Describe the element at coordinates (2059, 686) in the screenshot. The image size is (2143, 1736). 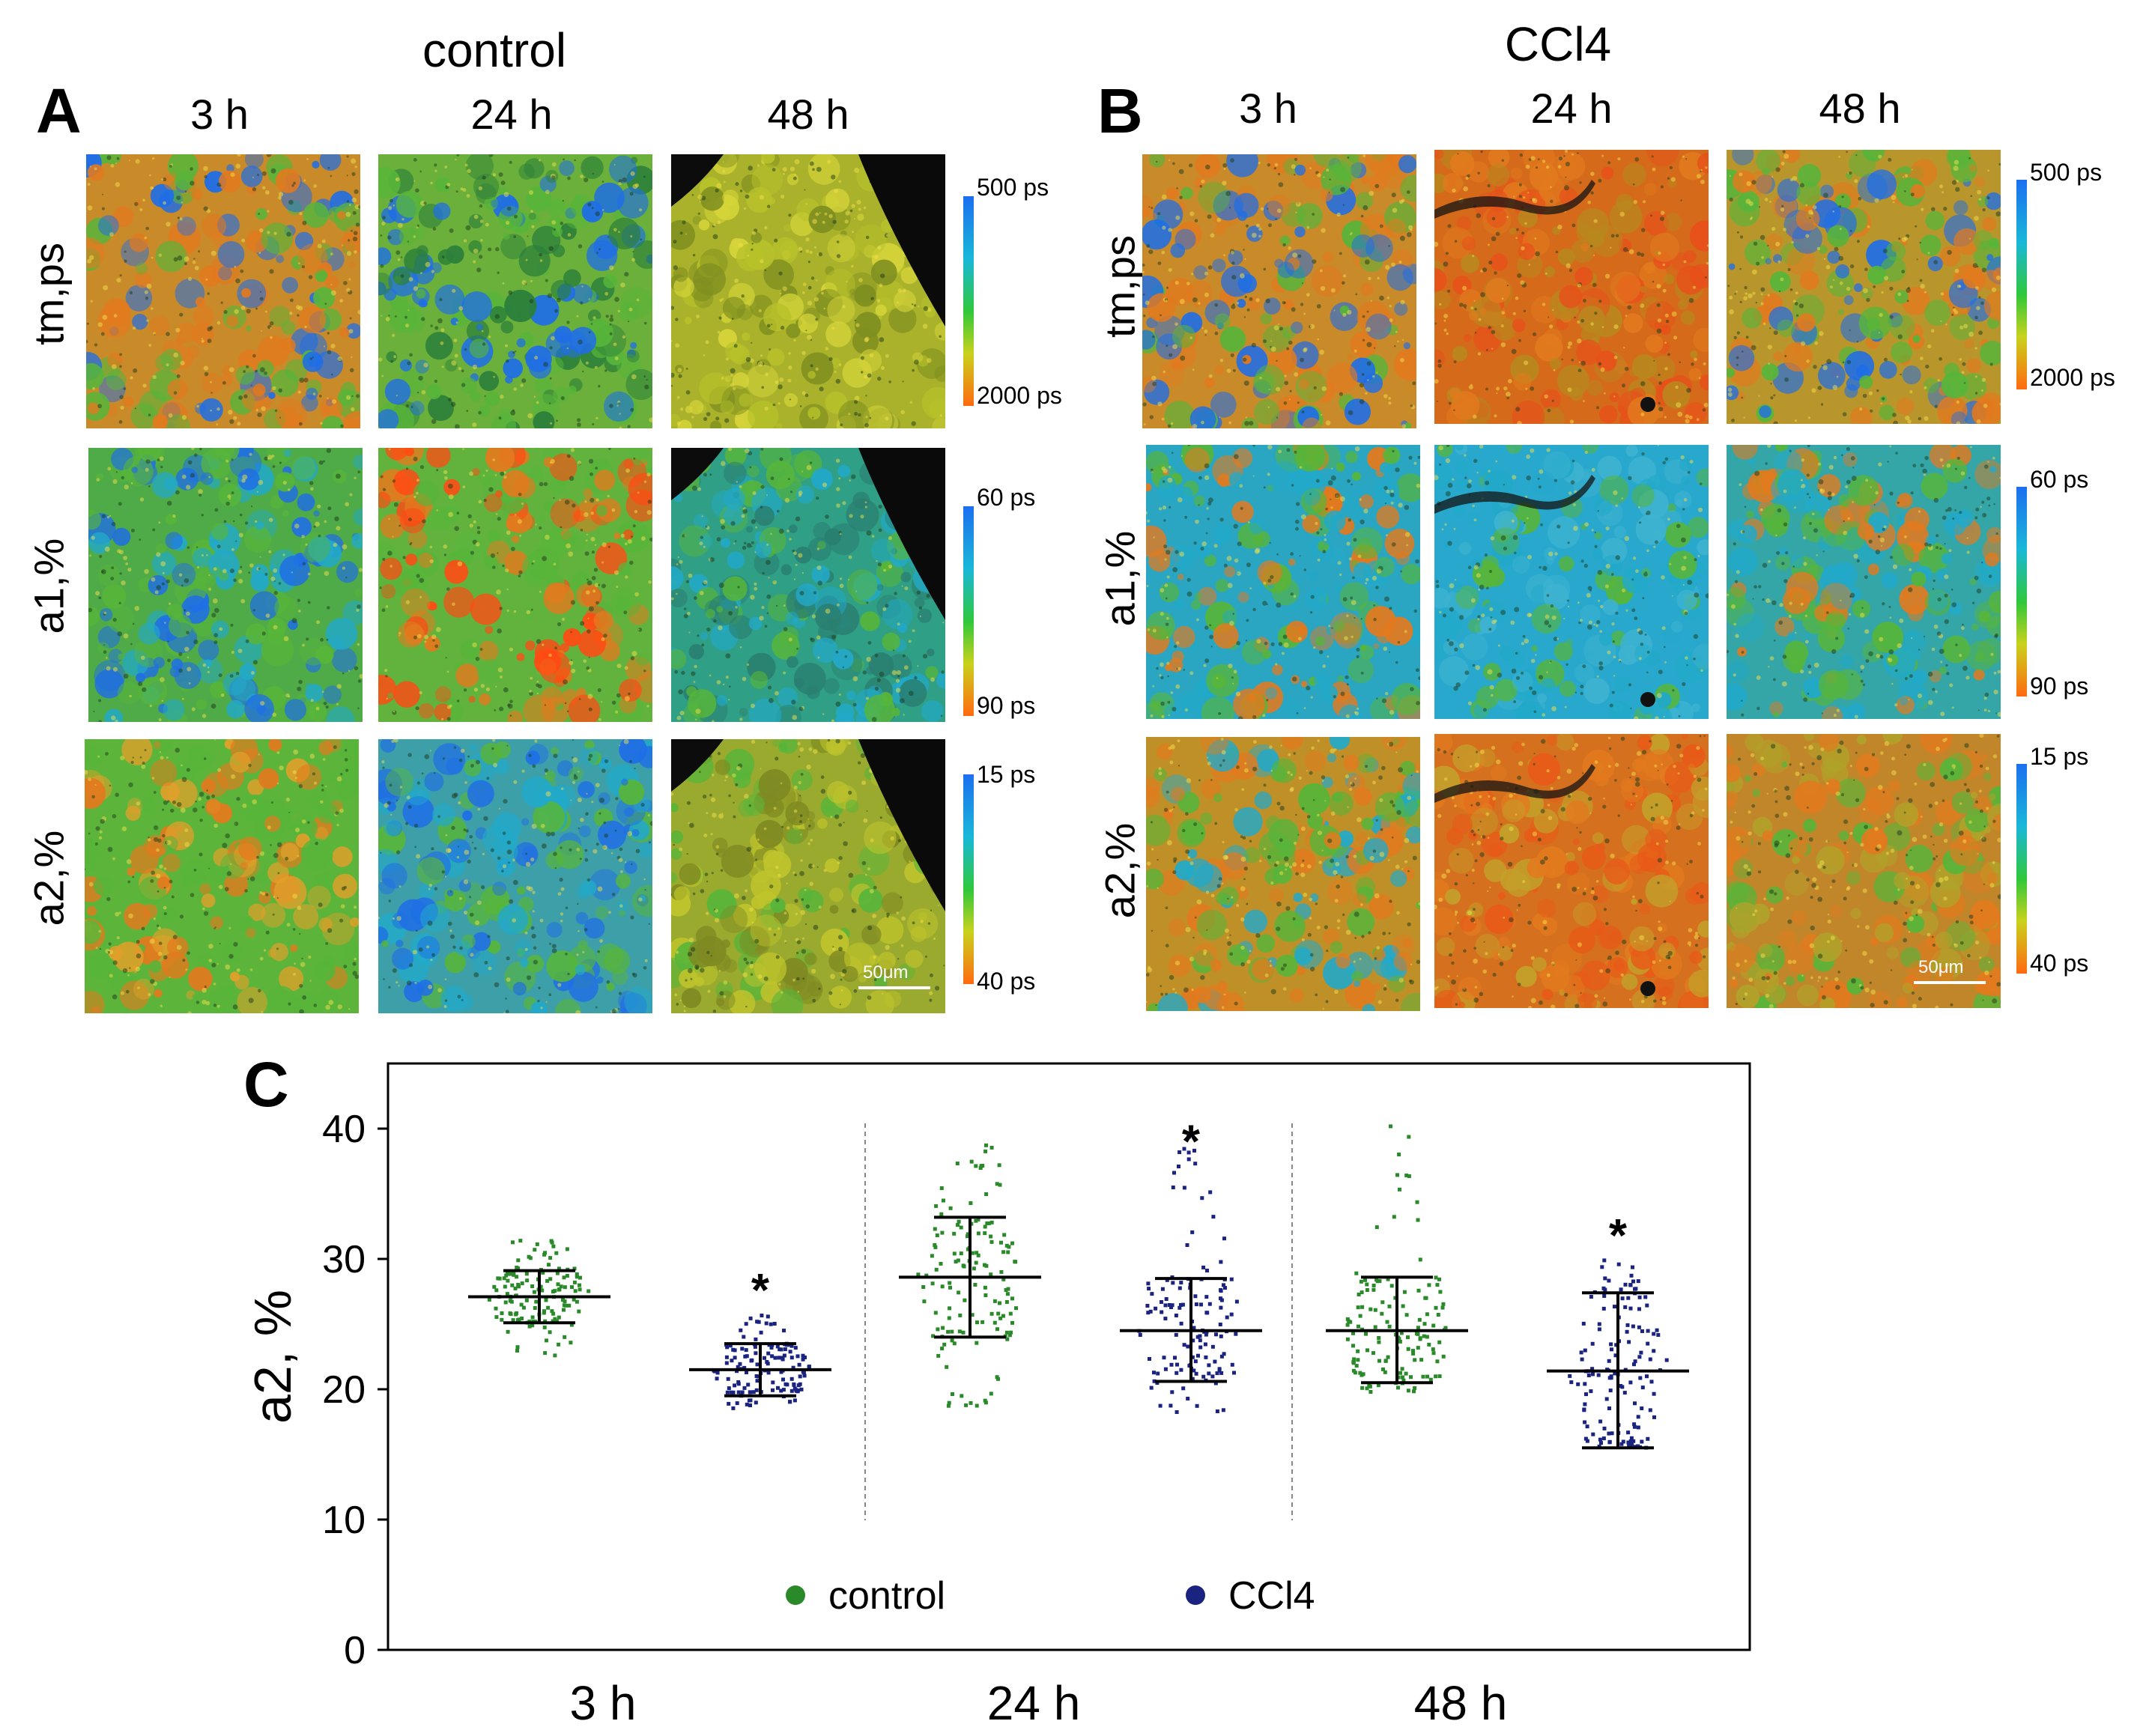
I see `panel-b-colorbar-a1-bottom: 90 ps` at that location.